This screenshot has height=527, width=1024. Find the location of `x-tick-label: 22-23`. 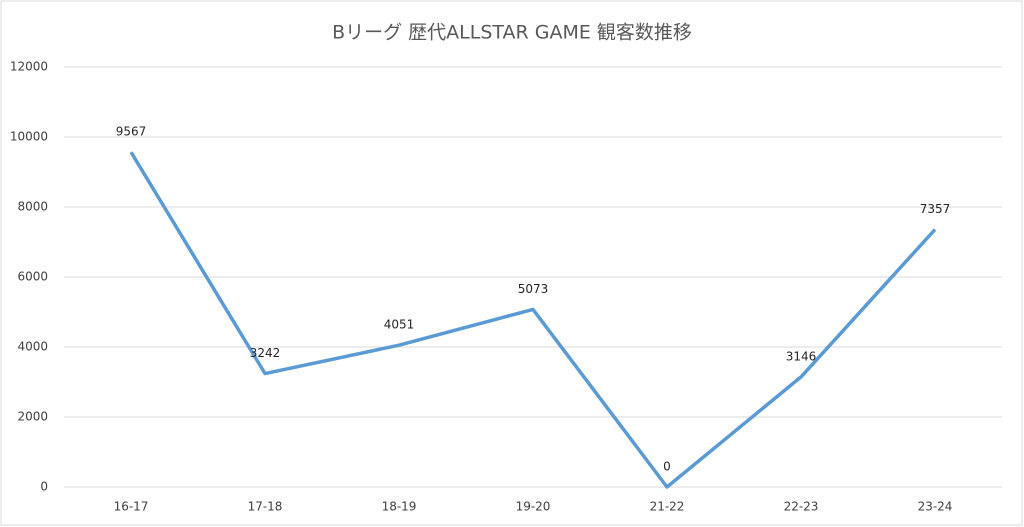

x-tick-label: 22-23 is located at coordinates (801, 507).